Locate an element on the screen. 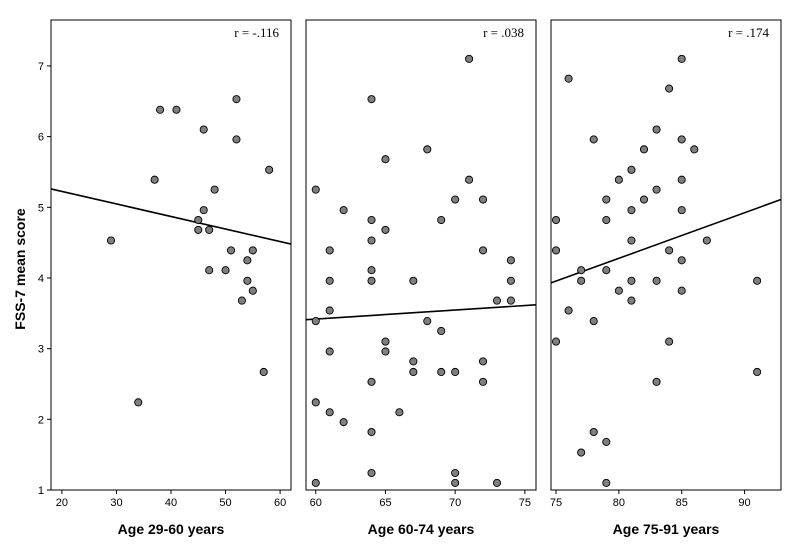  x-tick-label: 70 is located at coordinates (455, 503).